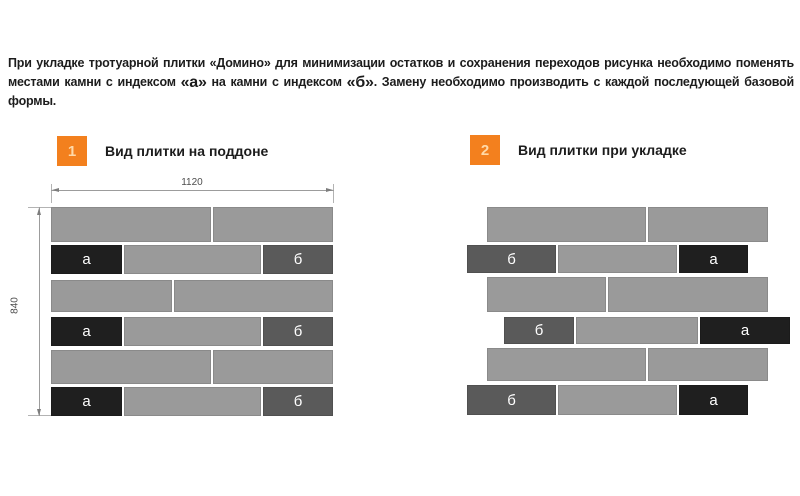 The height and width of the screenshot is (496, 800). I want to click on arrow-down-icon, so click(39, 412).